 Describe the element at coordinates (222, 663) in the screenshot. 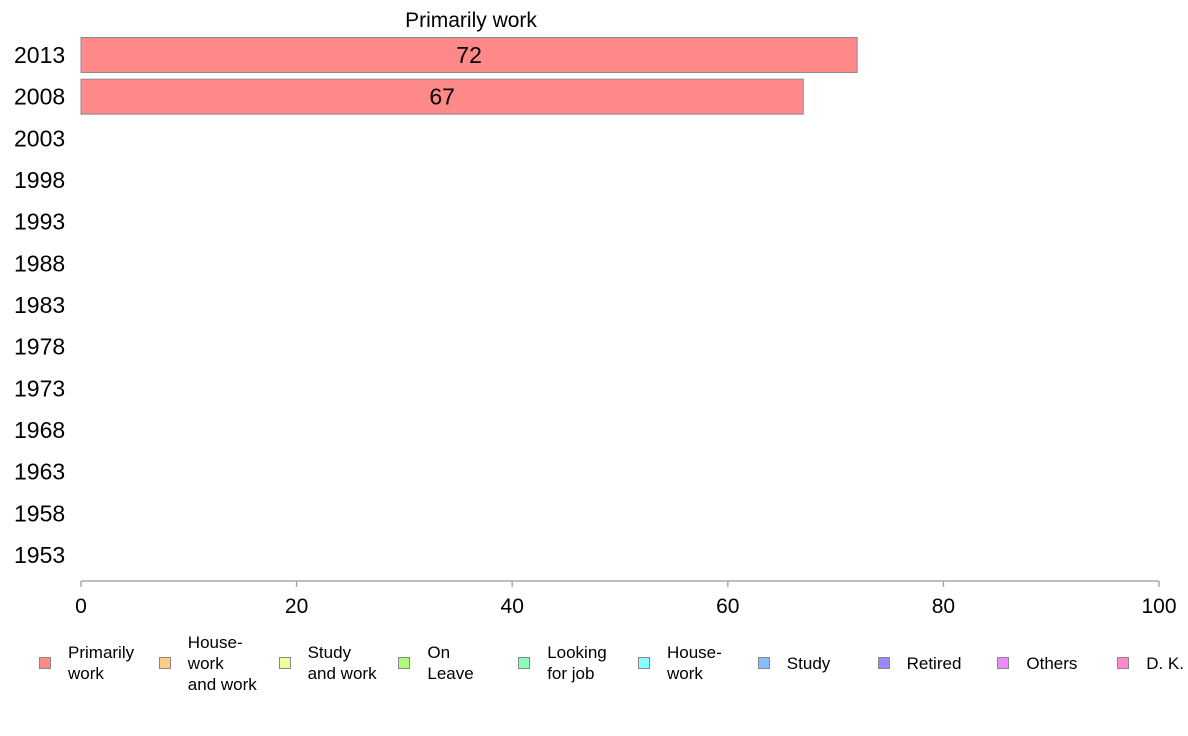

I see `legend-label: House- work and work` at that location.